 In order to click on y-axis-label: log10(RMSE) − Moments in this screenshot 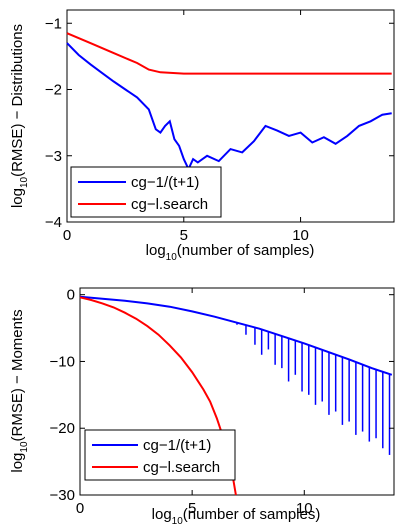, I will do `click(19, 390)`.